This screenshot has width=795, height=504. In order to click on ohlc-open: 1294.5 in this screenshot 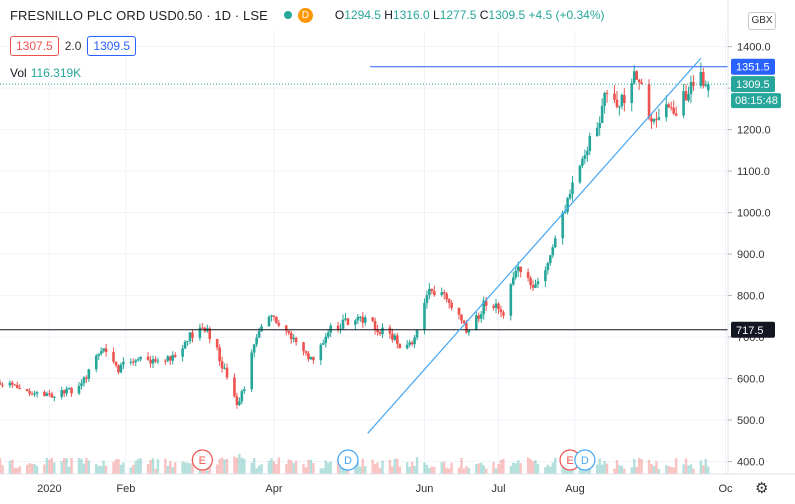, I will do `click(362, 15)`.